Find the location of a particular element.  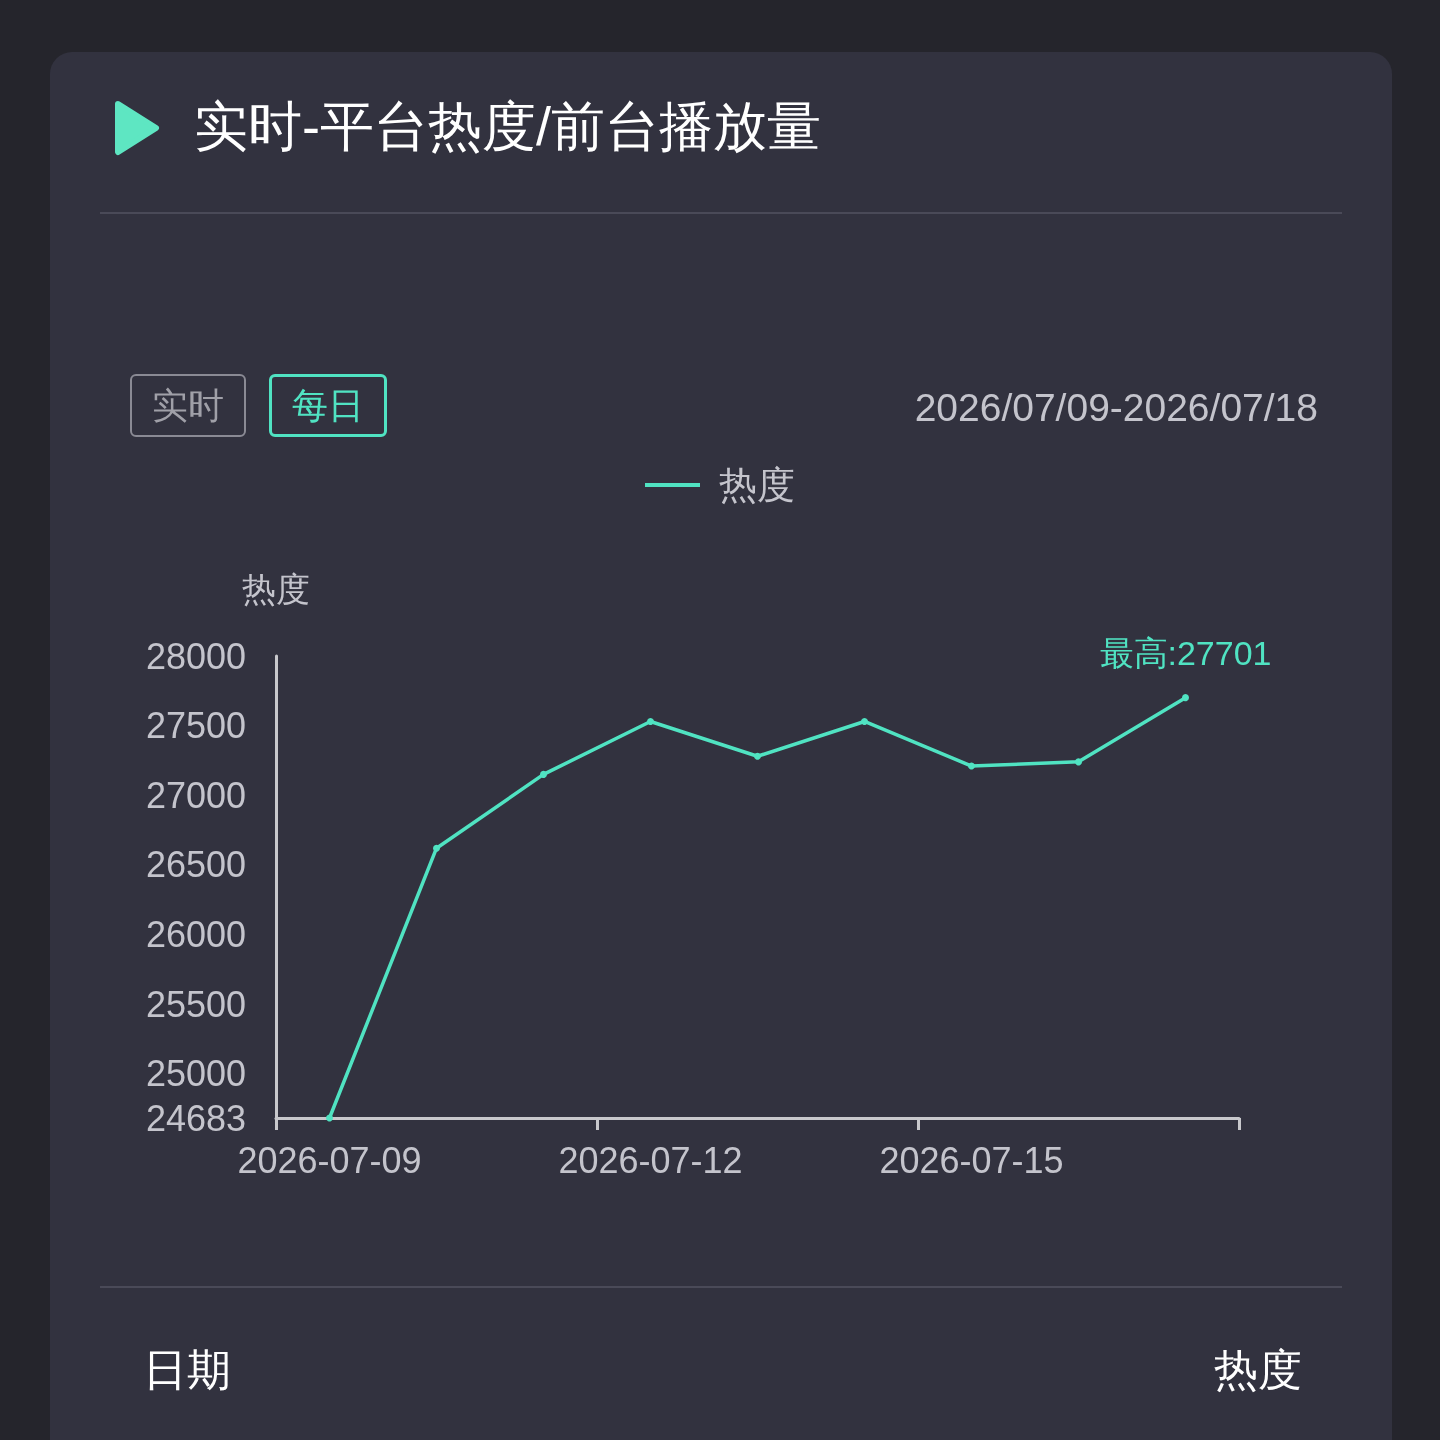

x-tick-label: 2026-07-15 is located at coordinates (971, 1160).